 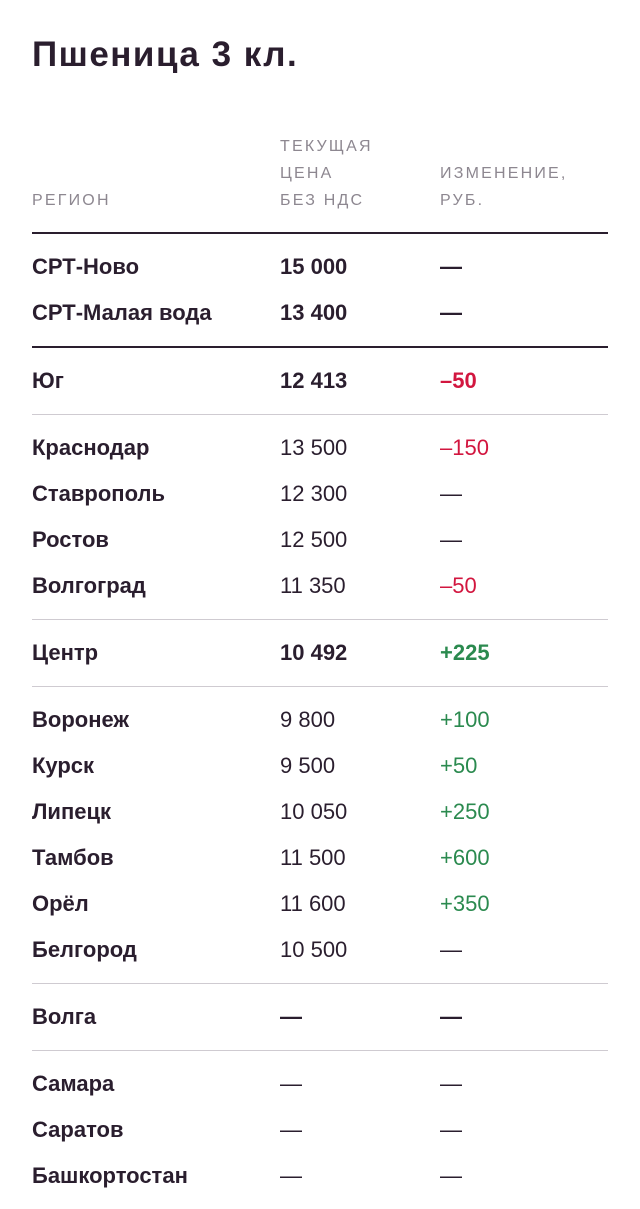 I want to click on region-cell: Самара, so click(x=73, y=1083).